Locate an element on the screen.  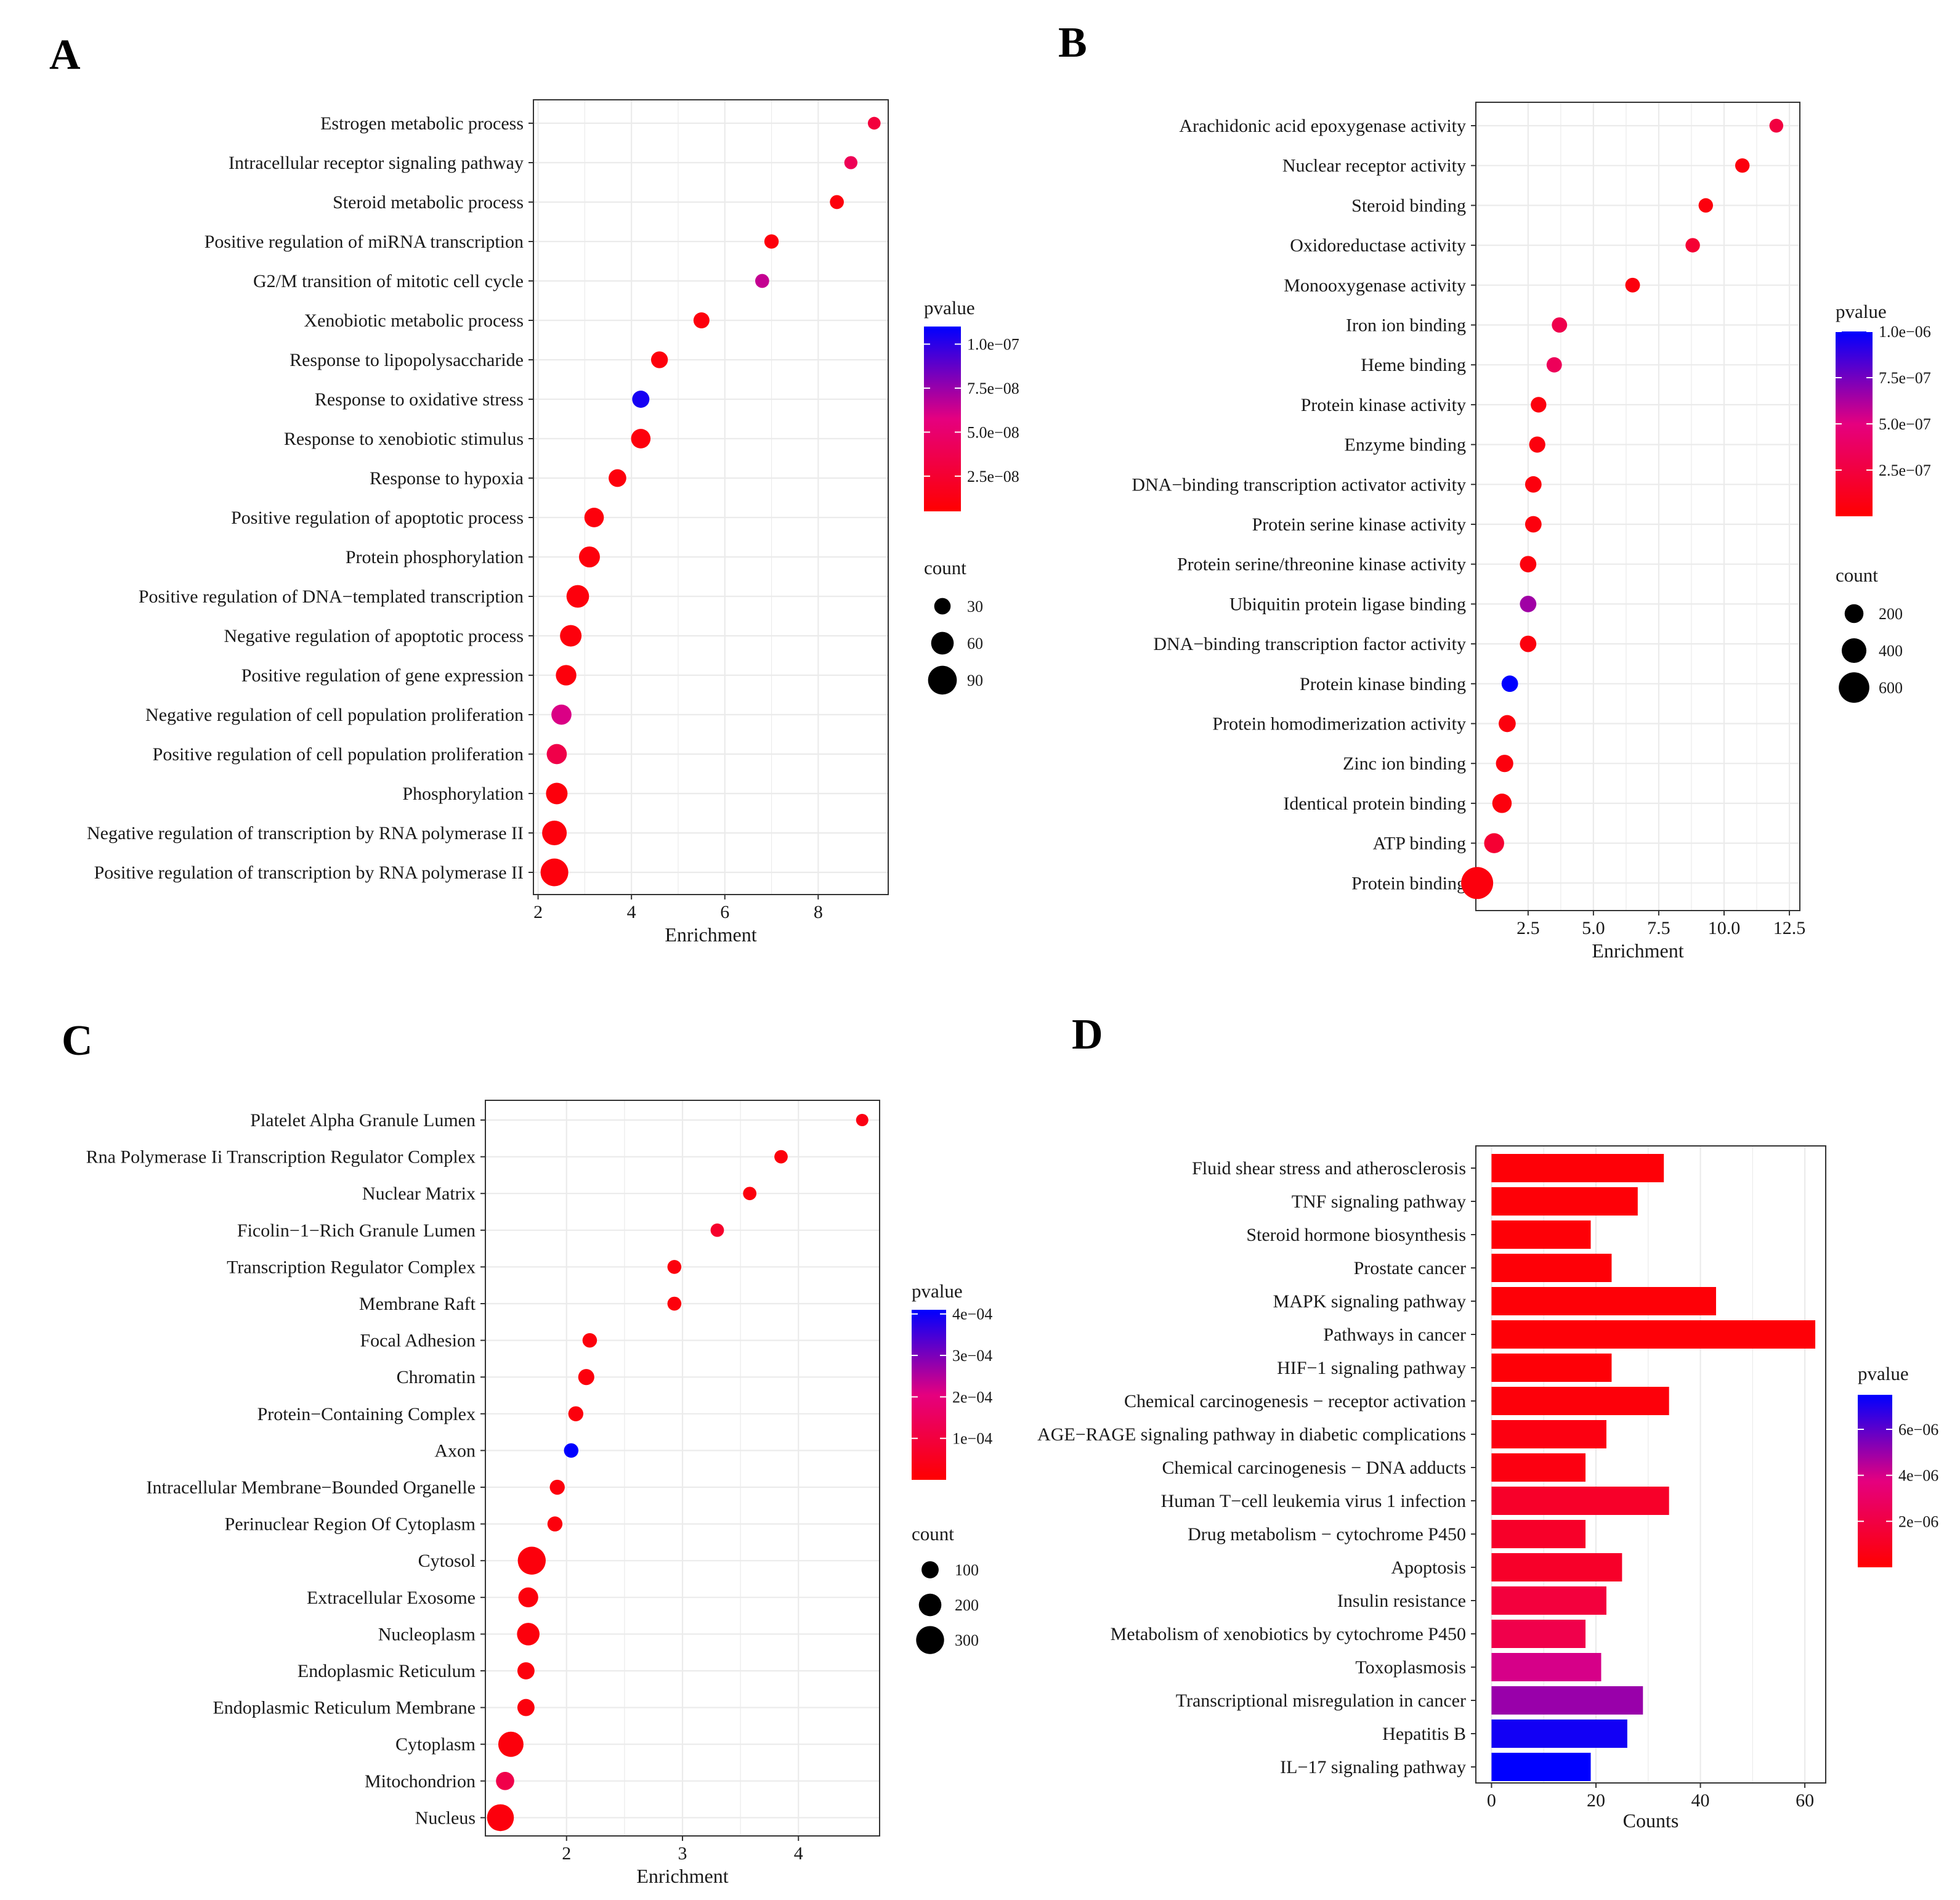
d-category-label: Fluid shear stress and atherosclerosis is located at coordinates (1329, 1168).